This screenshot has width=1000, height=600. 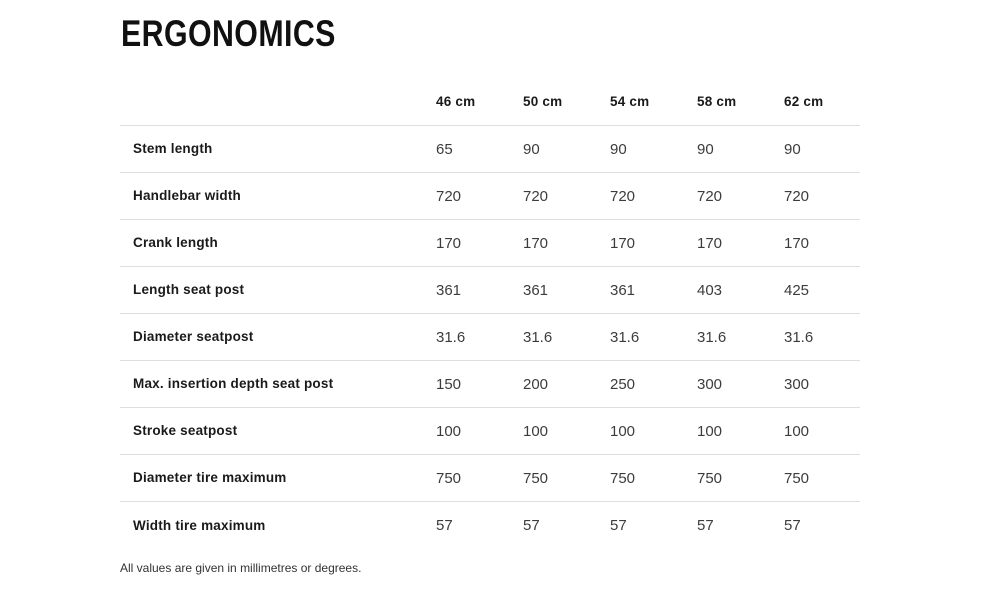 What do you see at coordinates (623, 384) in the screenshot?
I see `row-value: 250` at bounding box center [623, 384].